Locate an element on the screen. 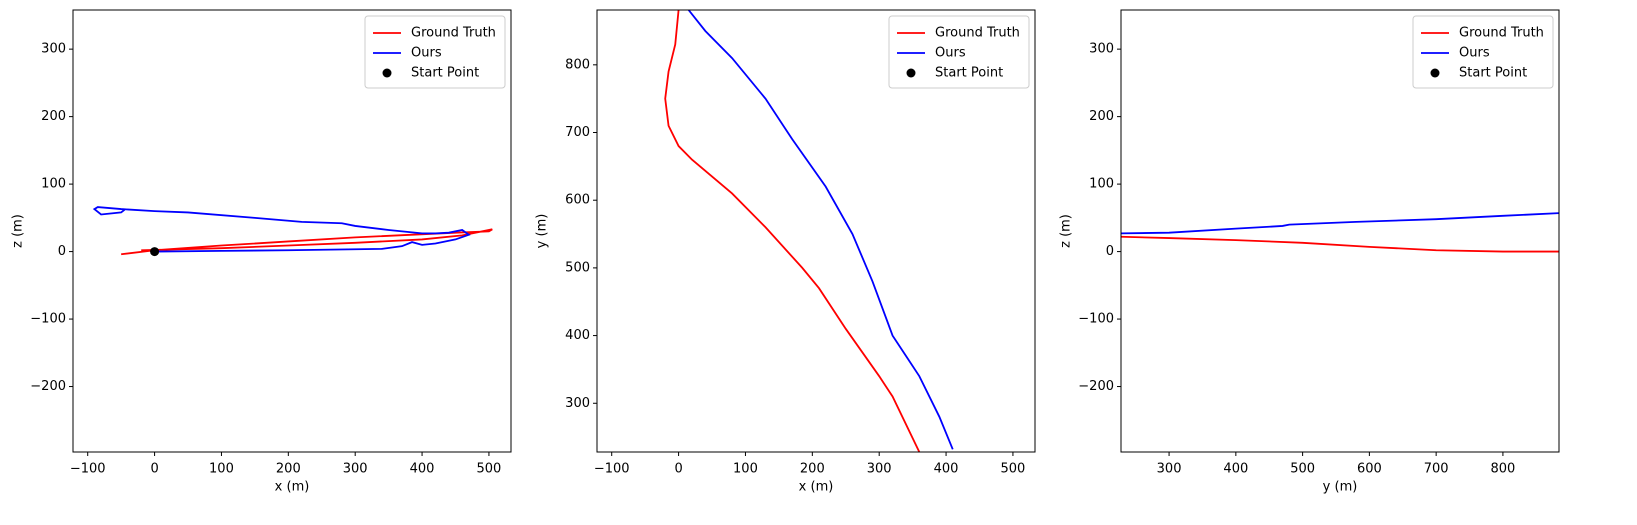  y-axis-label: y (m) is located at coordinates (542, 231).